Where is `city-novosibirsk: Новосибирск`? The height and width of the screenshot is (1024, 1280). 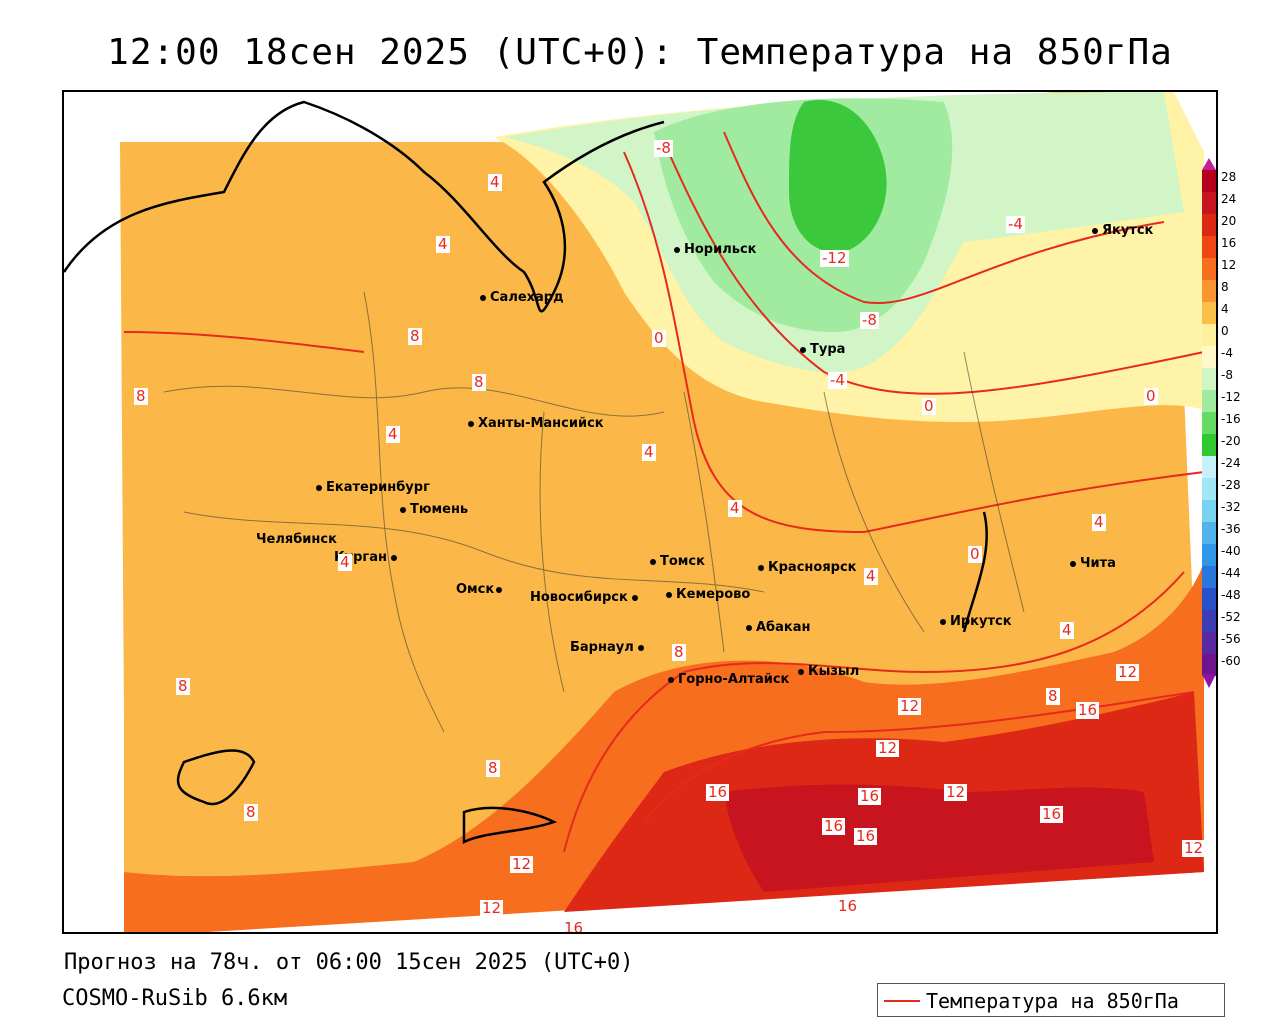
city-novosibirsk: Новосибирск is located at coordinates (586, 597).